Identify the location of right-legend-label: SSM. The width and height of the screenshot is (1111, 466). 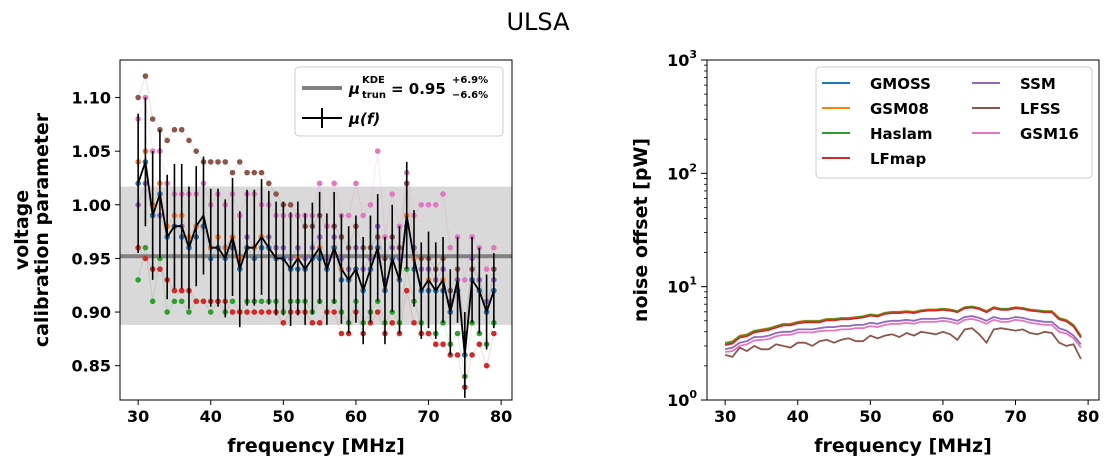
(1038, 84).